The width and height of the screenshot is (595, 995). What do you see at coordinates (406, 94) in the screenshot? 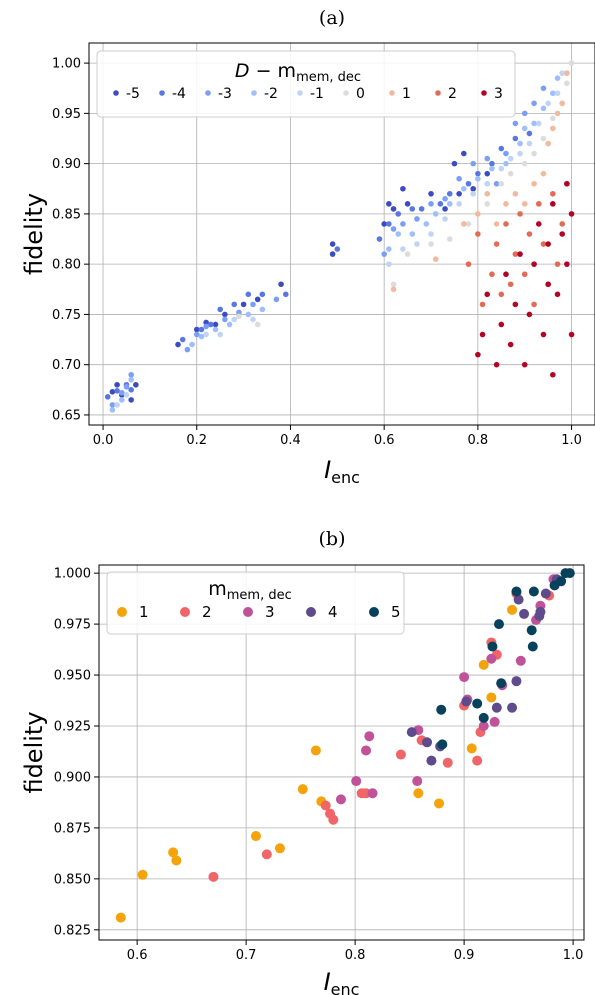
I see `legend-label-a-6: 1` at bounding box center [406, 94].